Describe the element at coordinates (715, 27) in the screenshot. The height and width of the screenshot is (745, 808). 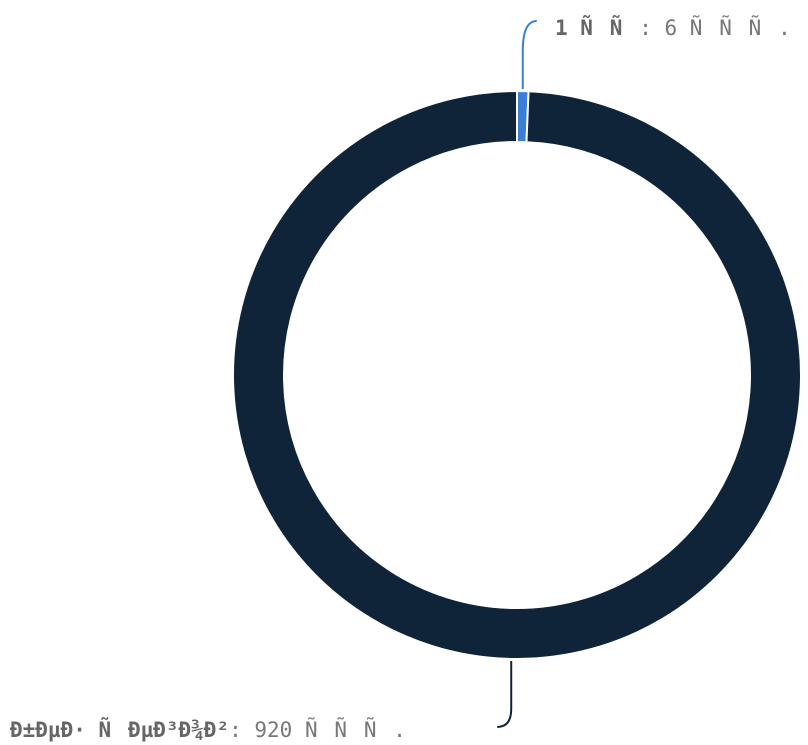
I see `slice-label-small-value: : 6 ÑÑÑ.` at that location.